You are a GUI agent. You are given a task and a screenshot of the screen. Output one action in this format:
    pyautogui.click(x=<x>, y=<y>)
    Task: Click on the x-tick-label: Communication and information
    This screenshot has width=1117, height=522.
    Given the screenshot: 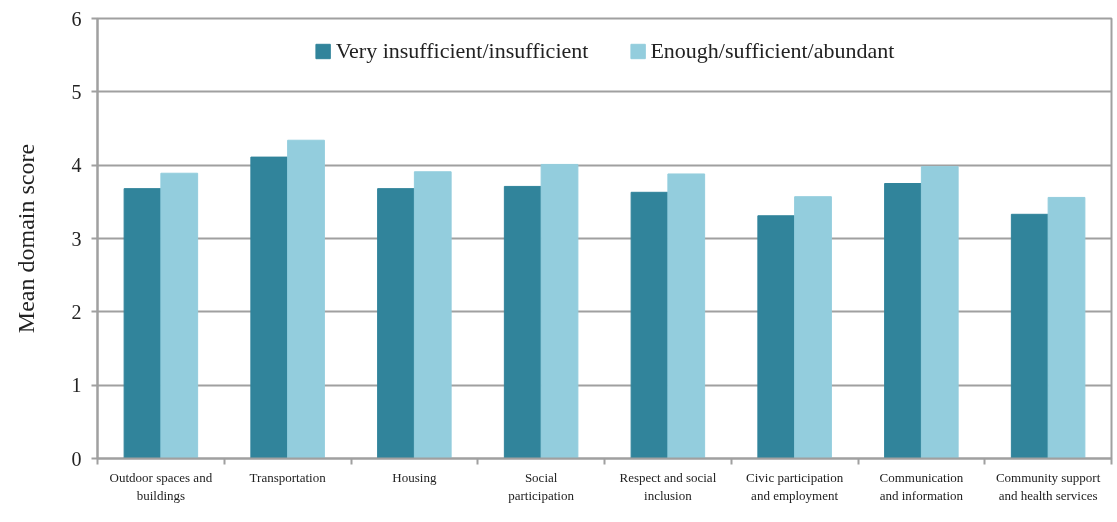 What is the action you would take?
    pyautogui.click(x=921, y=486)
    